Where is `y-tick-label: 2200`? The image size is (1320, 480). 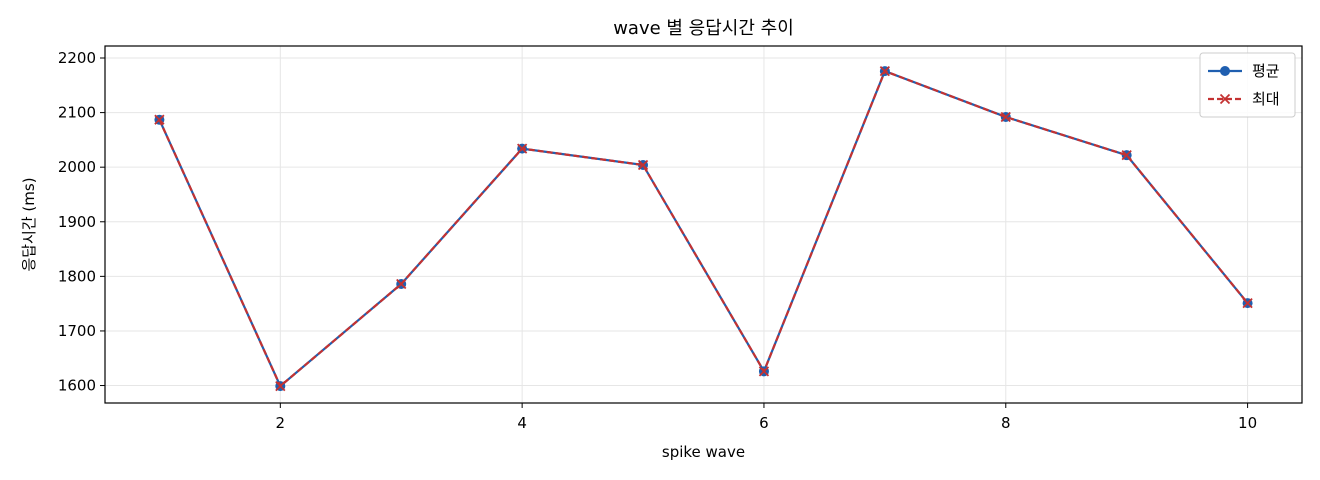 y-tick-label: 2200 is located at coordinates (77, 58).